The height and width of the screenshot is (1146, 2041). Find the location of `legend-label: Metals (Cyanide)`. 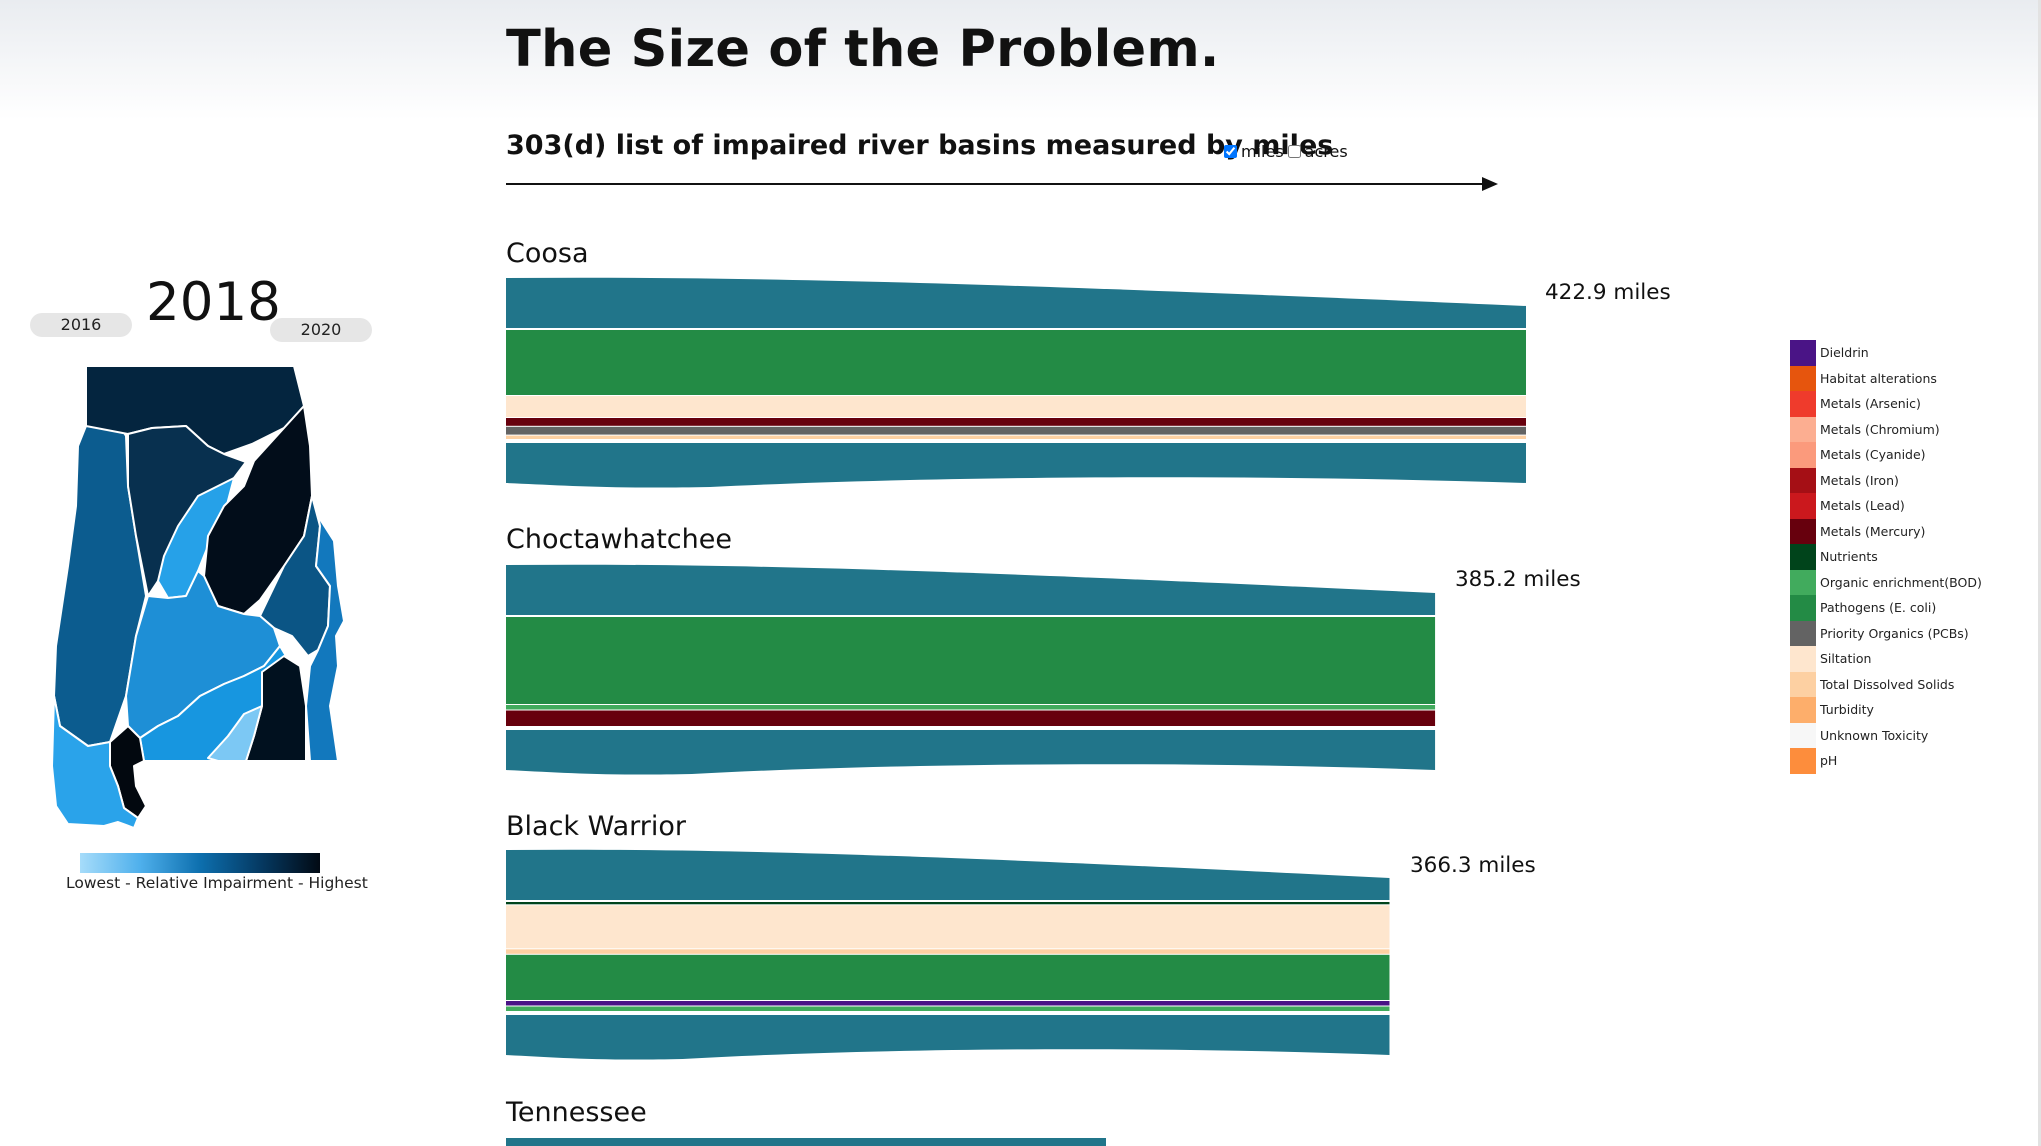

legend-label: Metals (Cyanide) is located at coordinates (1873, 455).